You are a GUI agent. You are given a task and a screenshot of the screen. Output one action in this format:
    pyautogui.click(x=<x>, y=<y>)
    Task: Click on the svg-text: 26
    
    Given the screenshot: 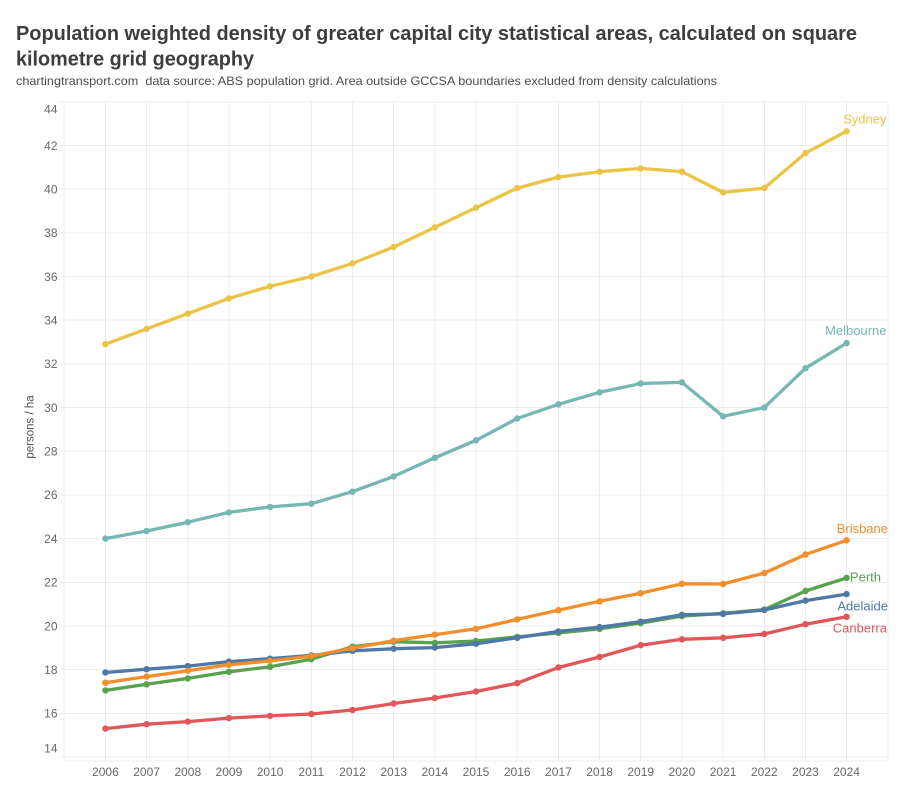 What is the action you would take?
    pyautogui.click(x=51, y=495)
    